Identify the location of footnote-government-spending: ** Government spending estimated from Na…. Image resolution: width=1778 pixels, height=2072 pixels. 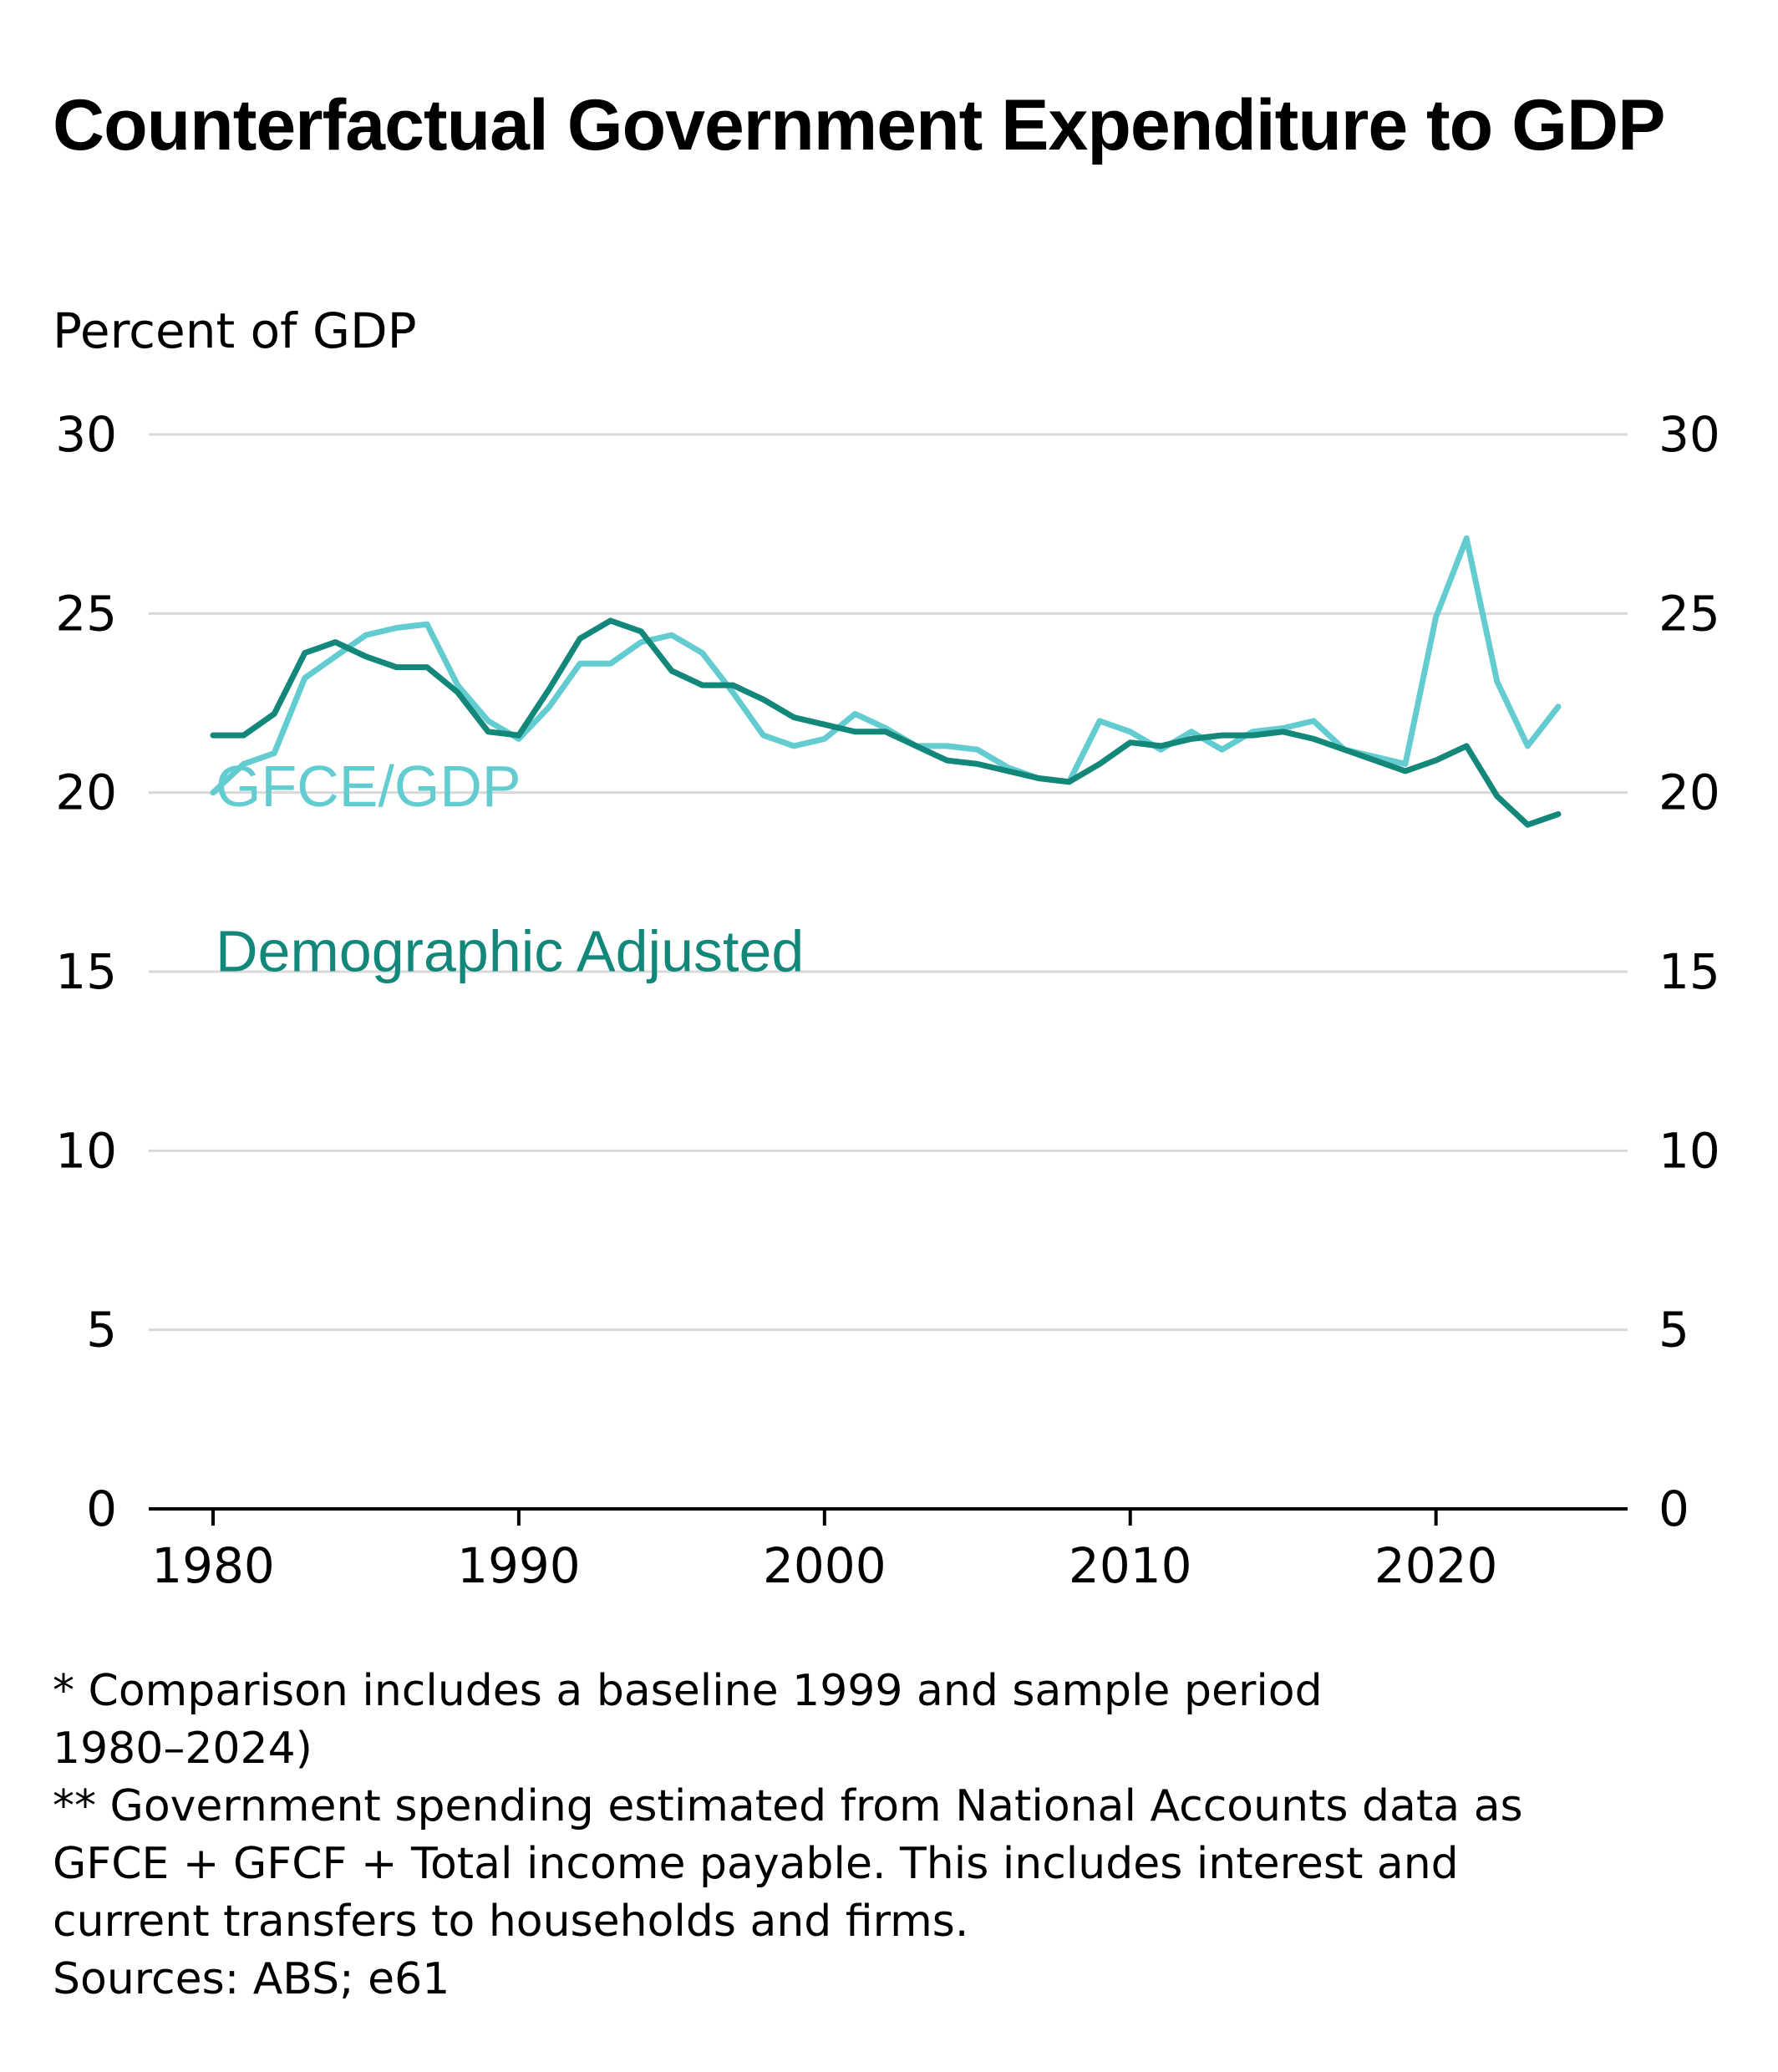
(788, 1864).